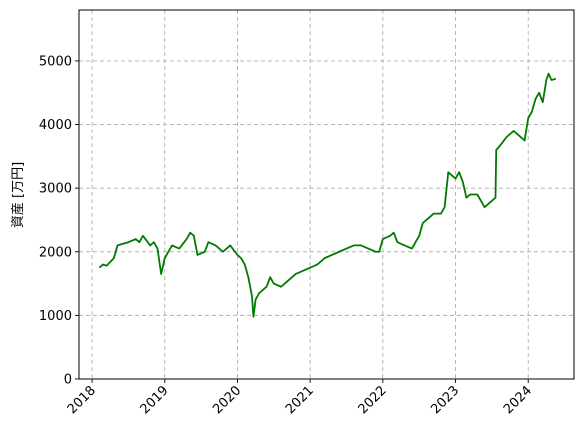  What do you see at coordinates (445, 400) in the screenshot?
I see `x-tick-label: 2023` at bounding box center [445, 400].